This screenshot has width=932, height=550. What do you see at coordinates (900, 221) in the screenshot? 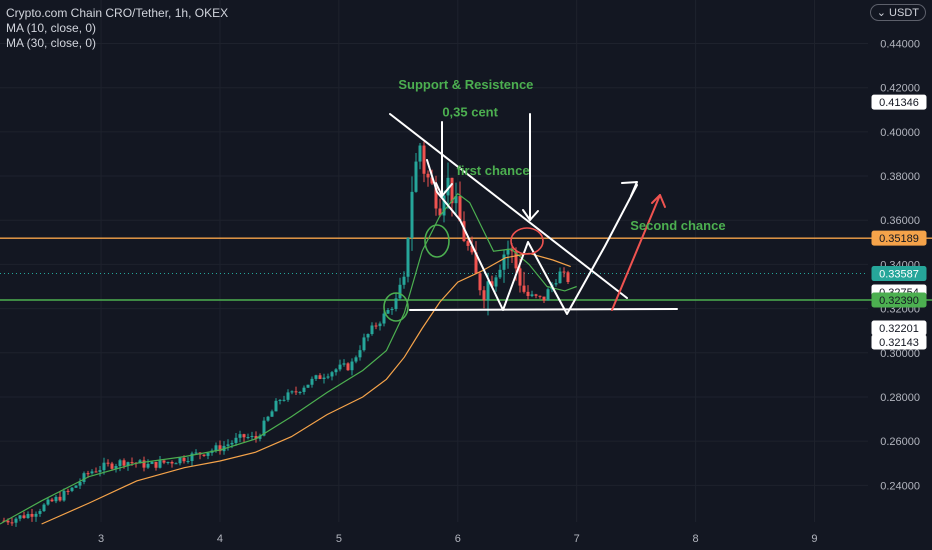
I see `y-tick-label: 0.36000` at bounding box center [900, 221].